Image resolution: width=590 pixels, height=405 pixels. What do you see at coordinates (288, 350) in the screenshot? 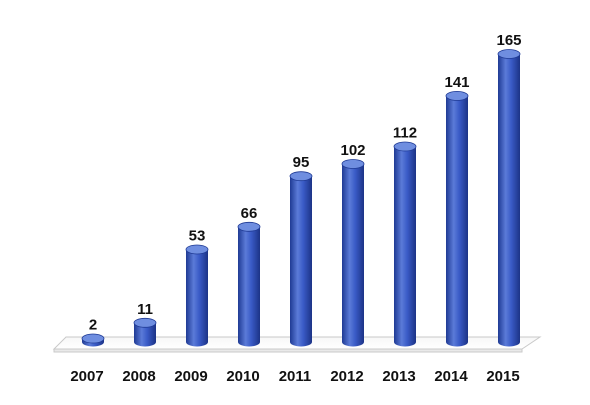
I see `floor-front` at bounding box center [288, 350].